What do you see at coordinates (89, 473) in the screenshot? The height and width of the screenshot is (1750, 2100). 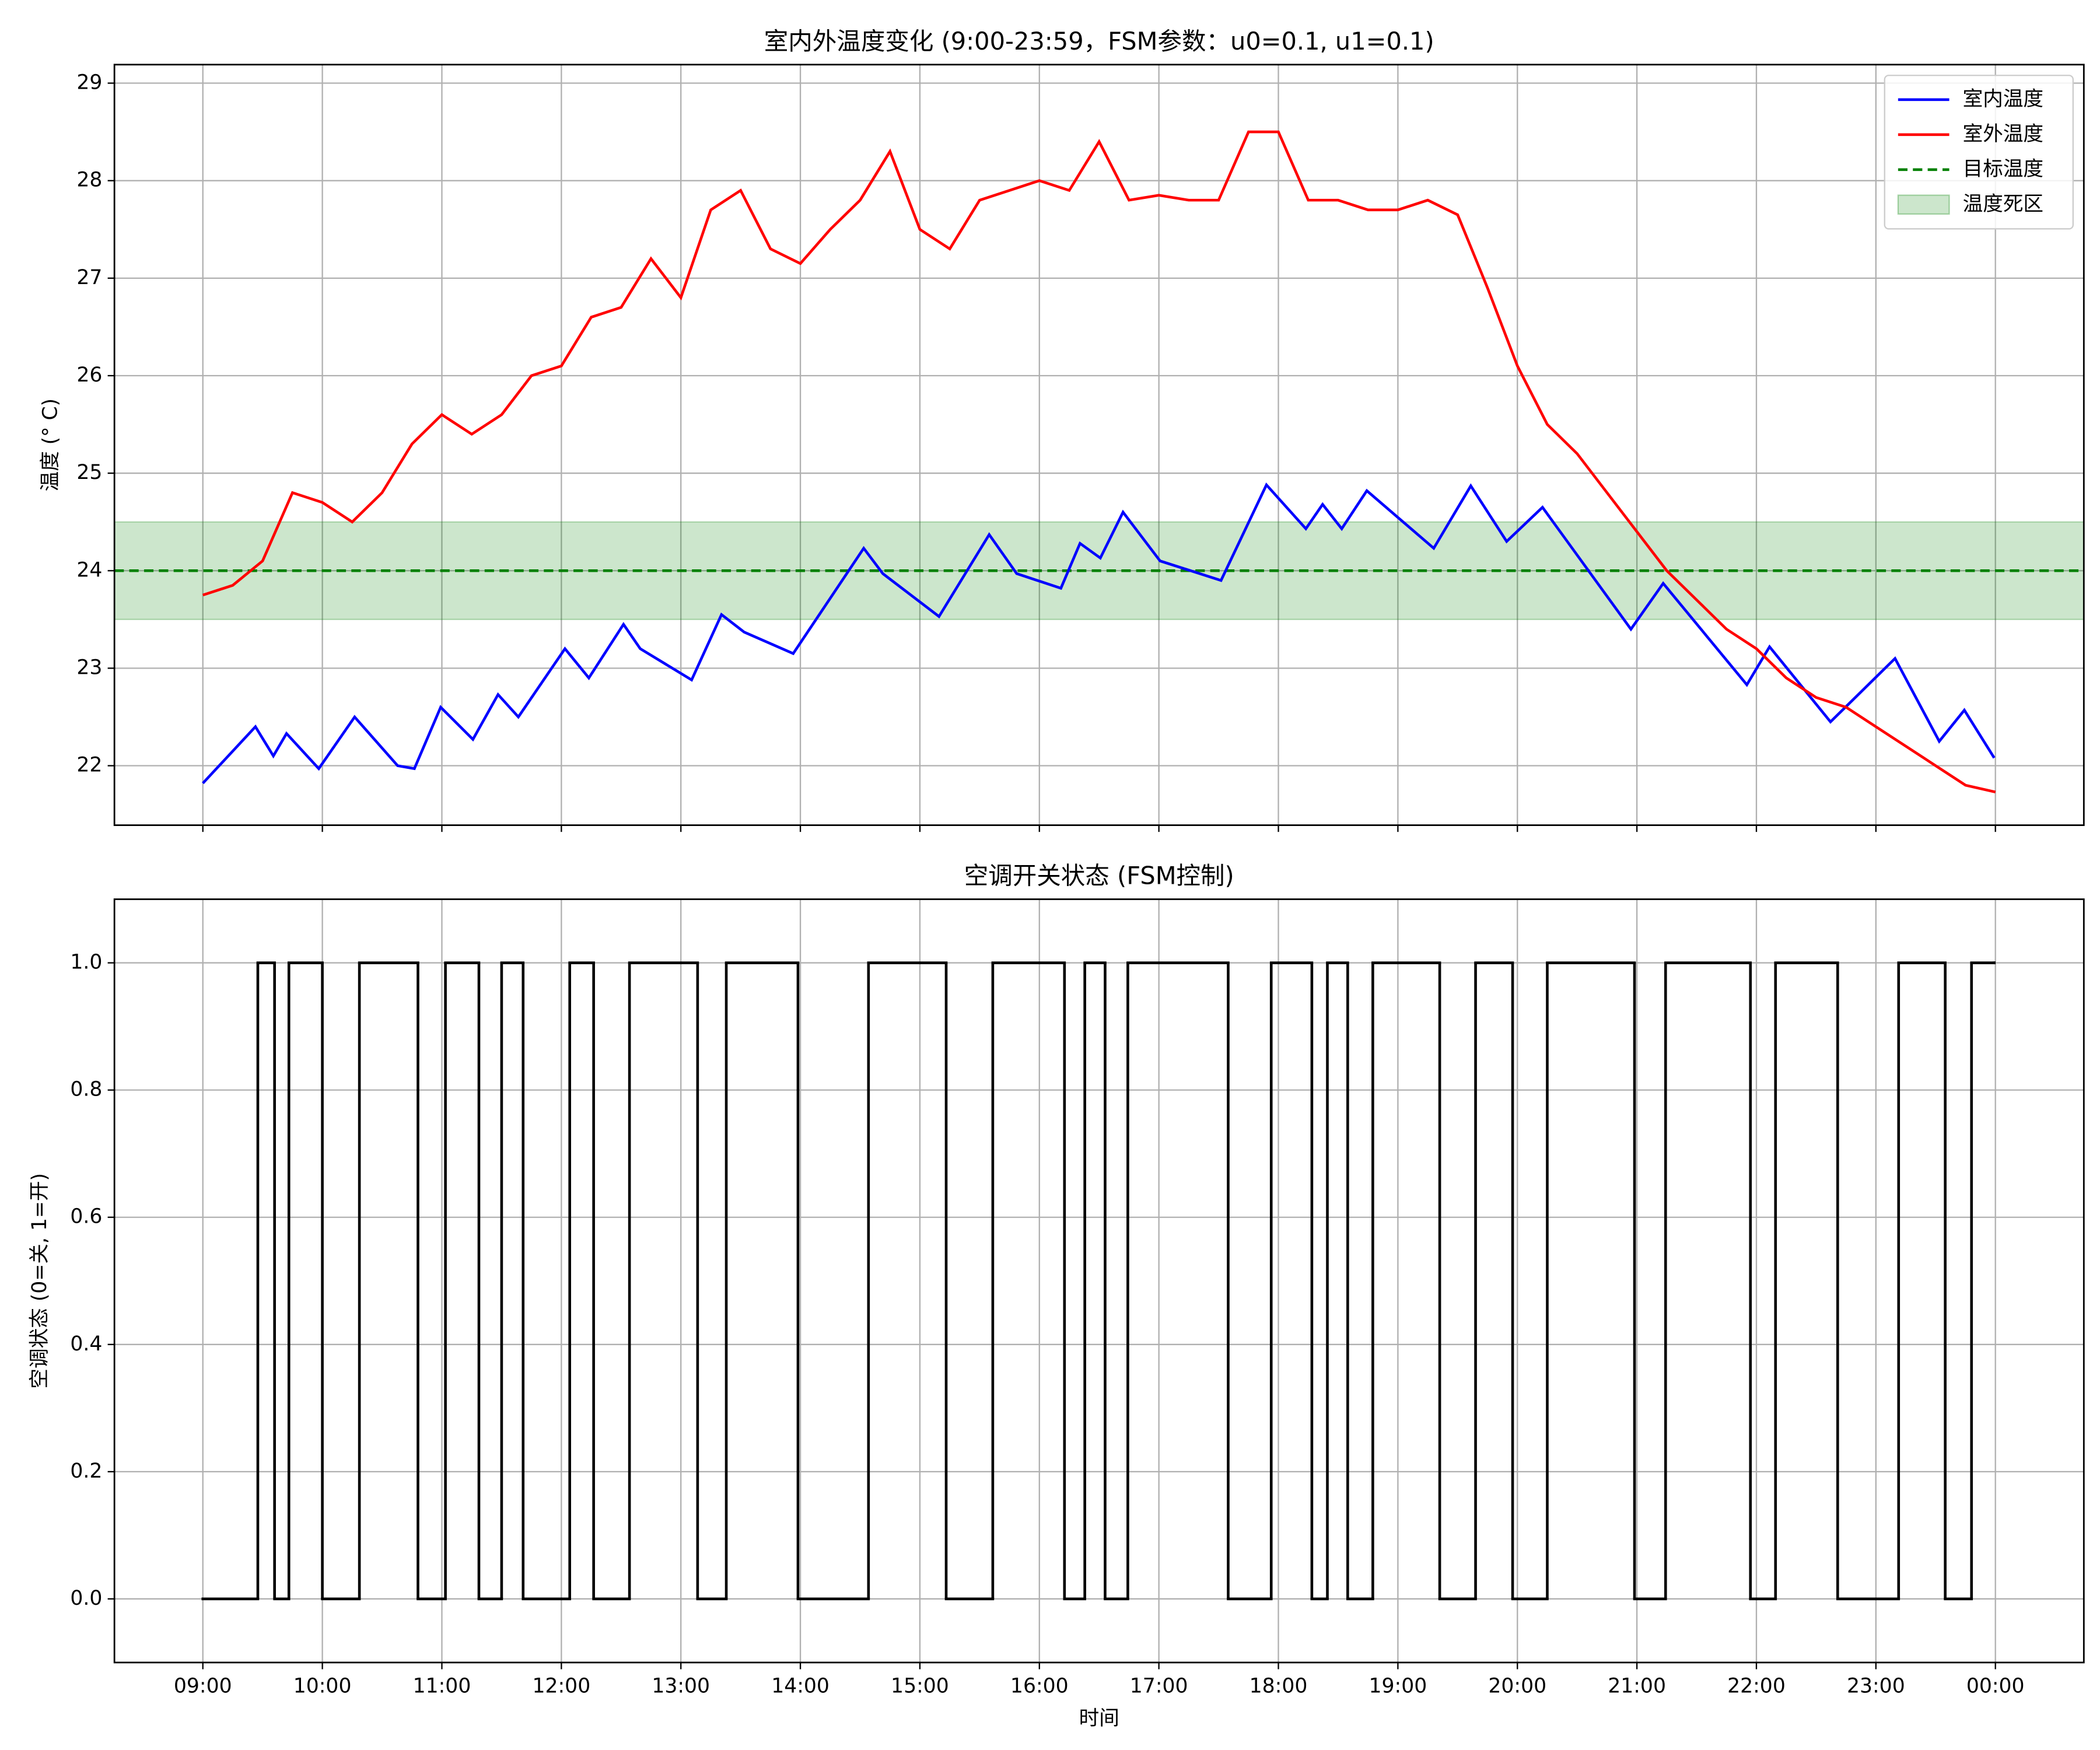 I see `y-tick-label: 25` at bounding box center [89, 473].